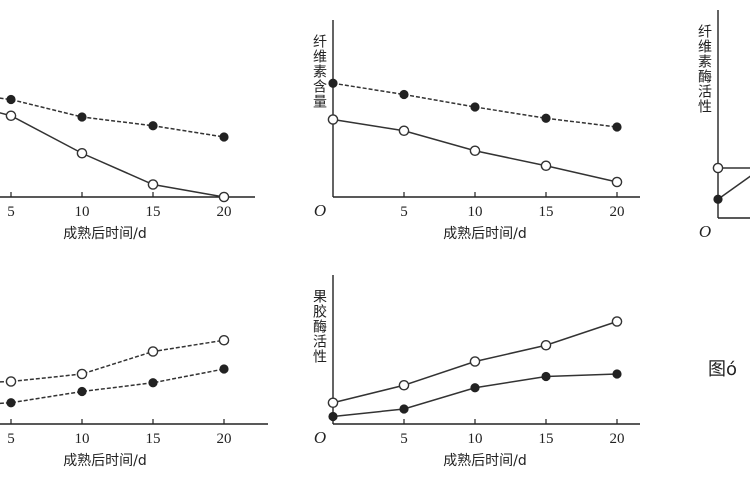  What do you see at coordinates (723, 125) in the screenshot?
I see `chart-top-right: O 纤维素酶活性` at bounding box center [723, 125].